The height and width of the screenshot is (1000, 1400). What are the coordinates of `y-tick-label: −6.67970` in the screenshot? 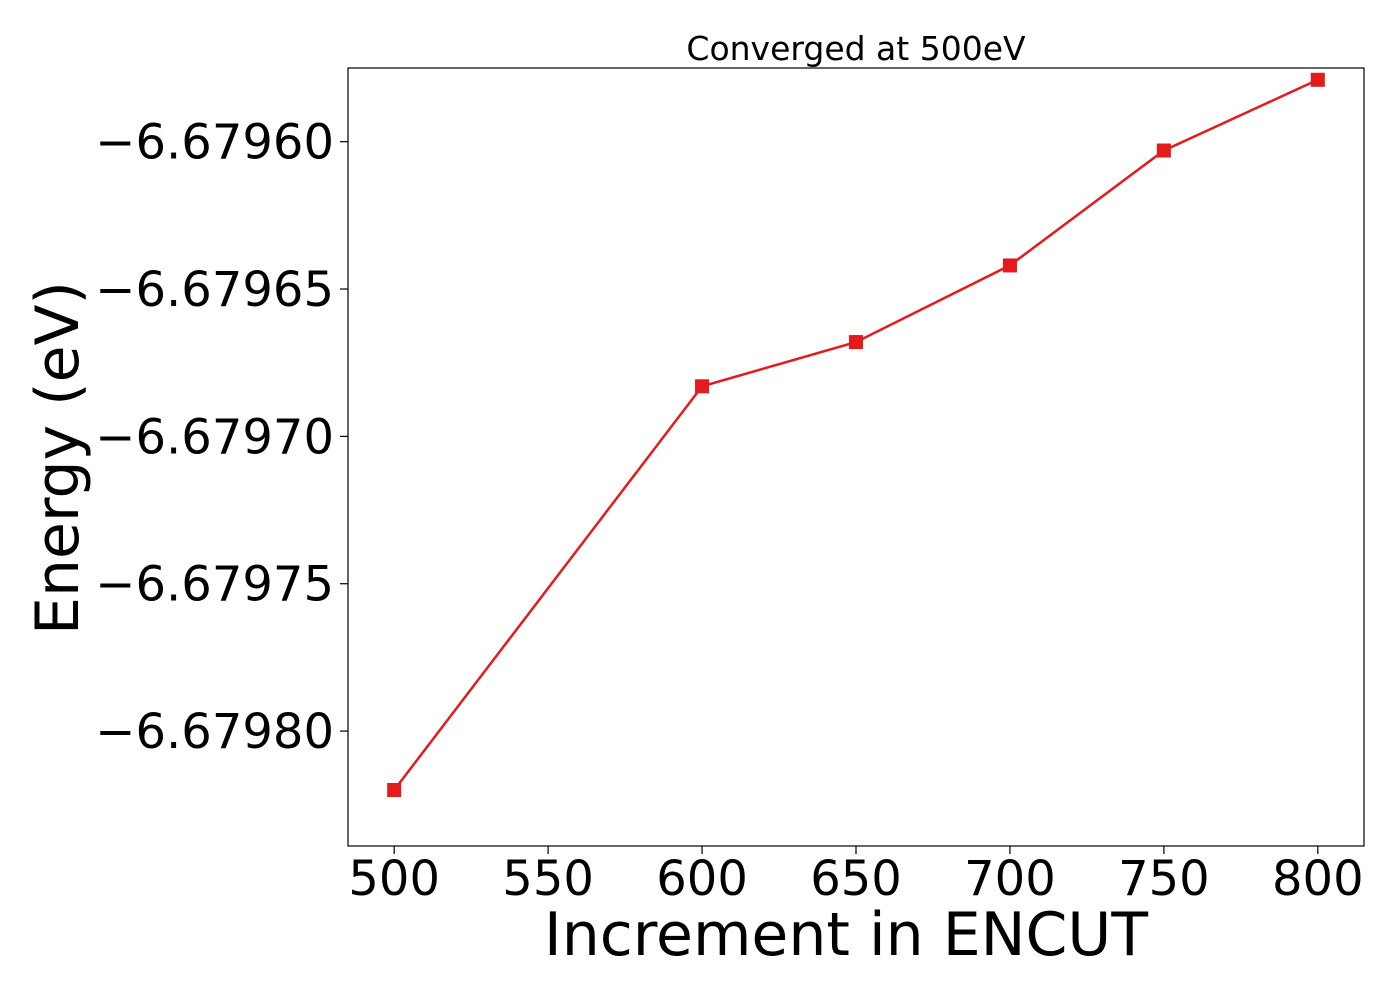 It's located at (214, 437).